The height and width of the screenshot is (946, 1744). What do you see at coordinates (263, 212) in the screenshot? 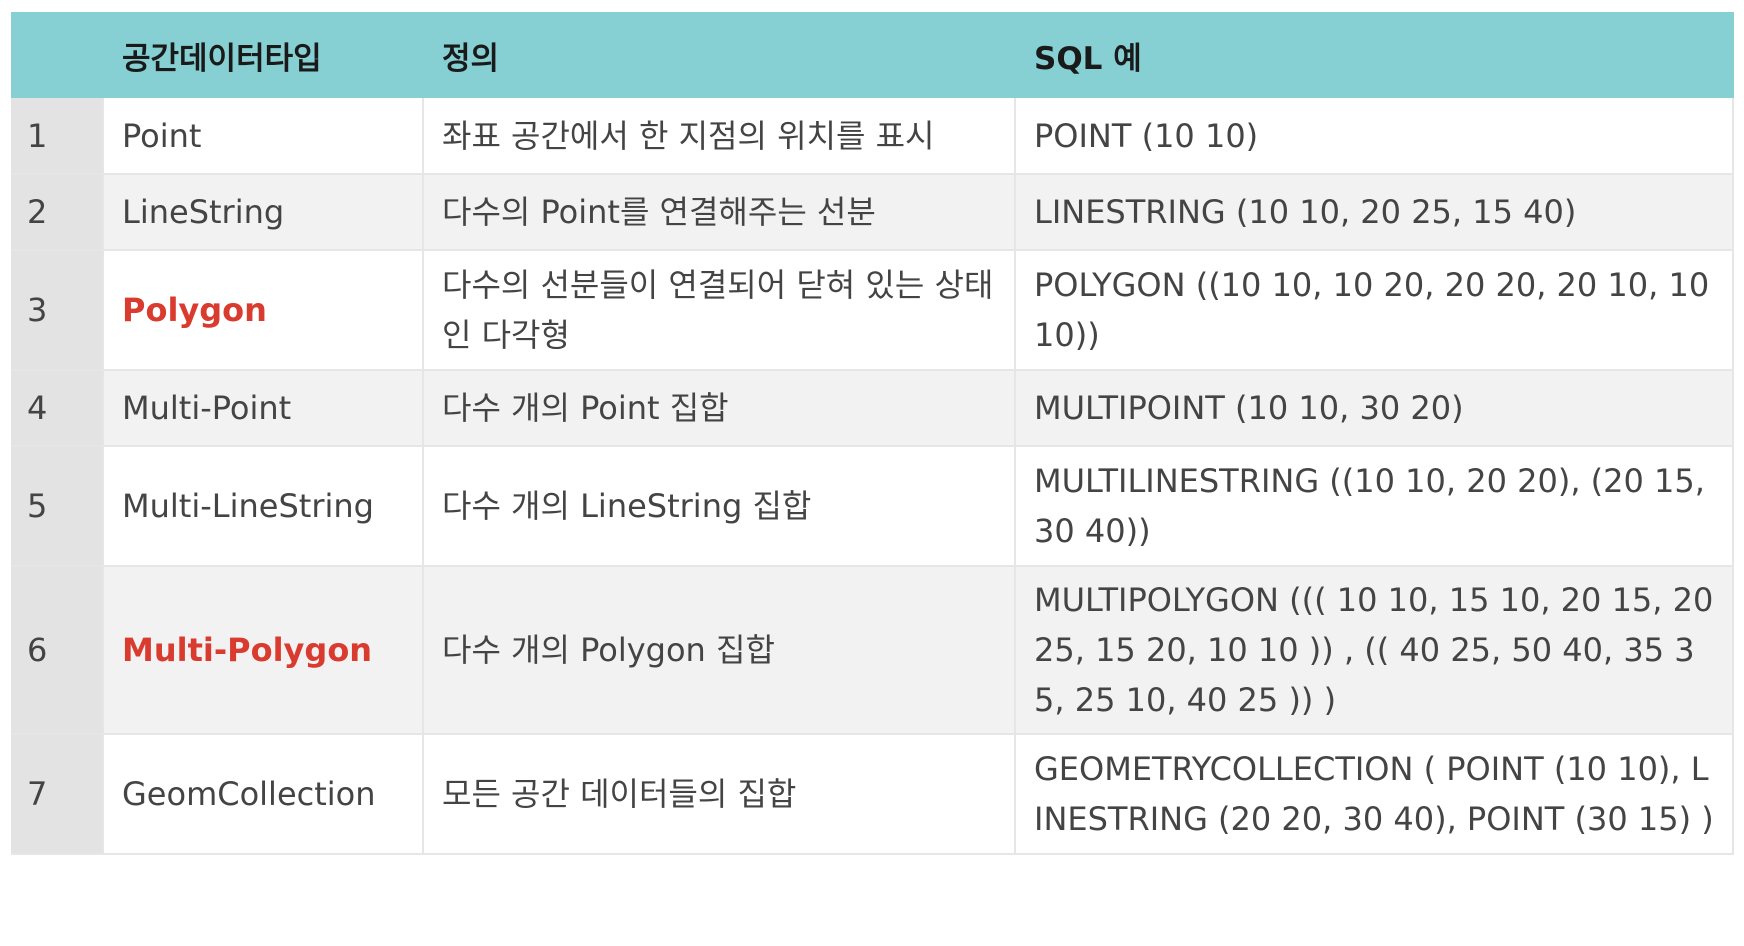
I see `row-type: LineString` at bounding box center [263, 212].